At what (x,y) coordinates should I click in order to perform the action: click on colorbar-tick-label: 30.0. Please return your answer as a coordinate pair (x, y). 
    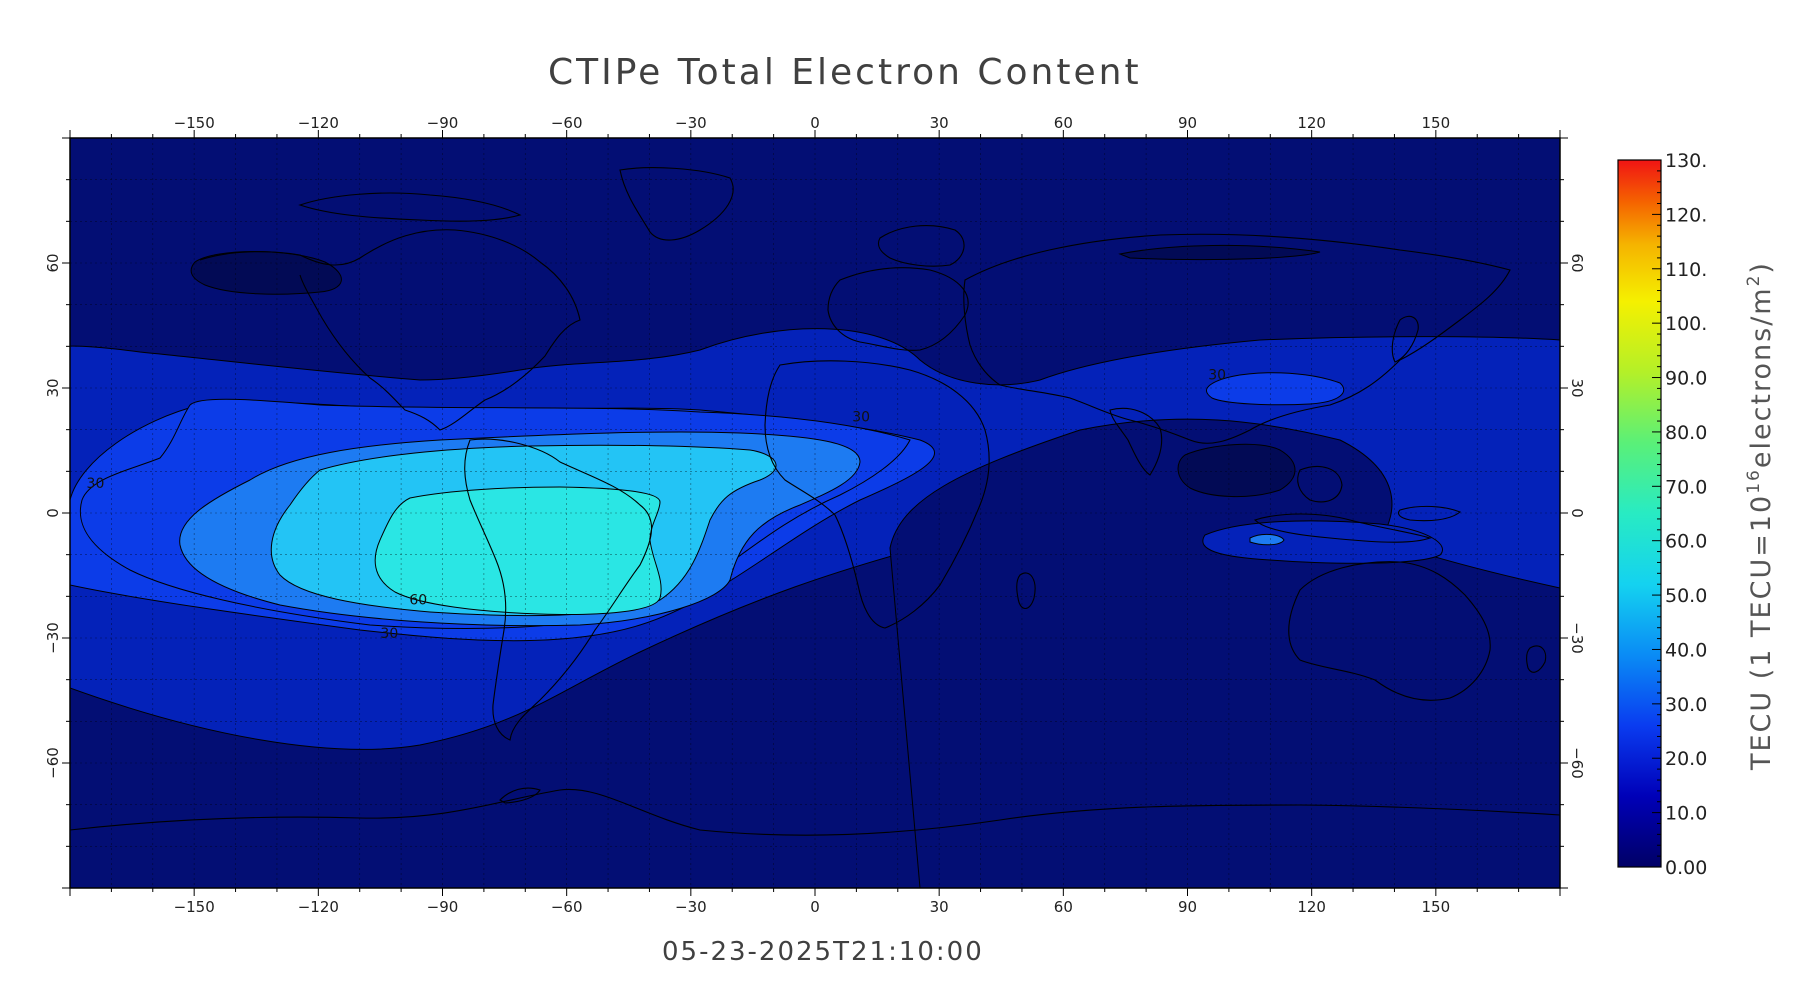
    Looking at the image, I should click on (1686, 705).